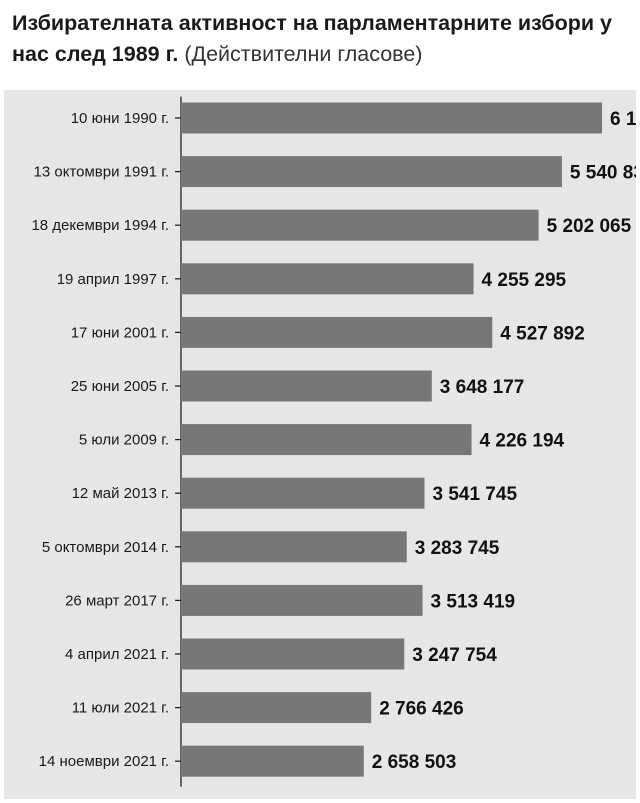 The image size is (640, 803). What do you see at coordinates (589, 226) in the screenshot?
I see `value-label: 5 202 065` at bounding box center [589, 226].